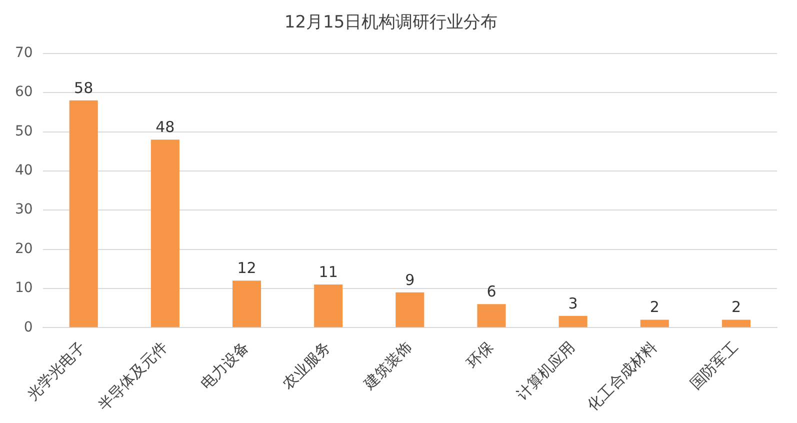 This screenshot has height=423, width=797. Describe the element at coordinates (306, 365) in the screenshot. I see `x-tick-label: 农业服务` at that location.